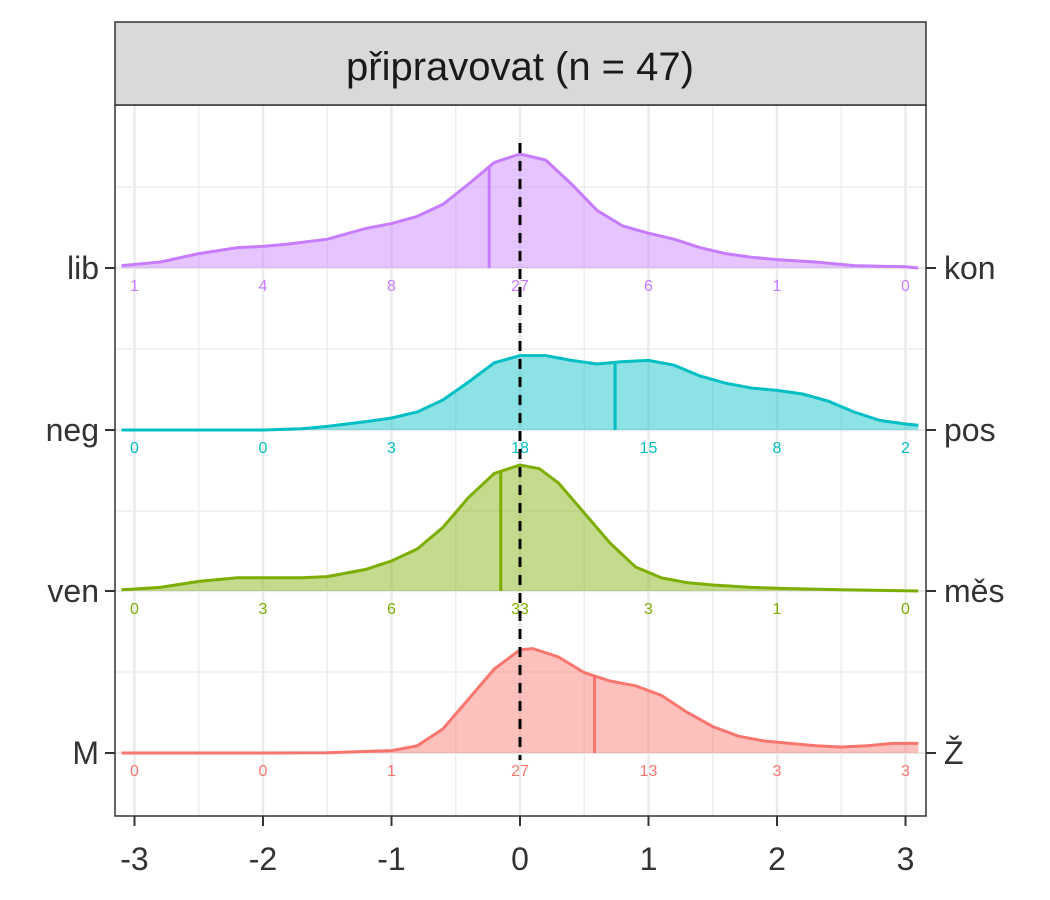  I want to click on ridge-lib: 1 4 8 27 6 1 0, so click(520, 223).